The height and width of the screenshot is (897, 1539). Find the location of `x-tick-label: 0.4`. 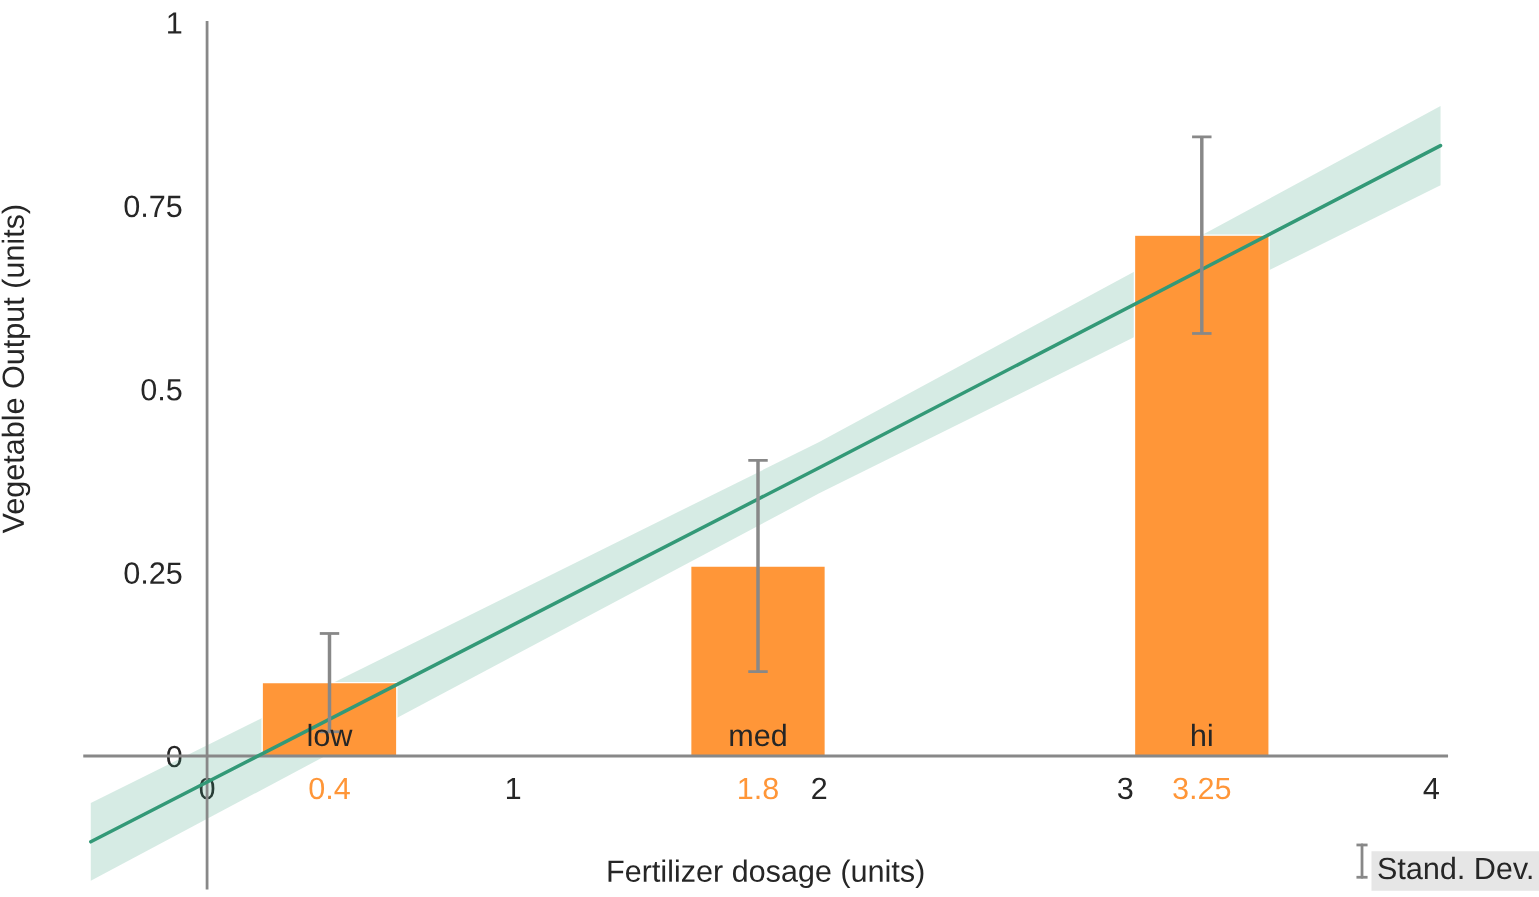

x-tick-label: 0.4 is located at coordinates (329, 788).